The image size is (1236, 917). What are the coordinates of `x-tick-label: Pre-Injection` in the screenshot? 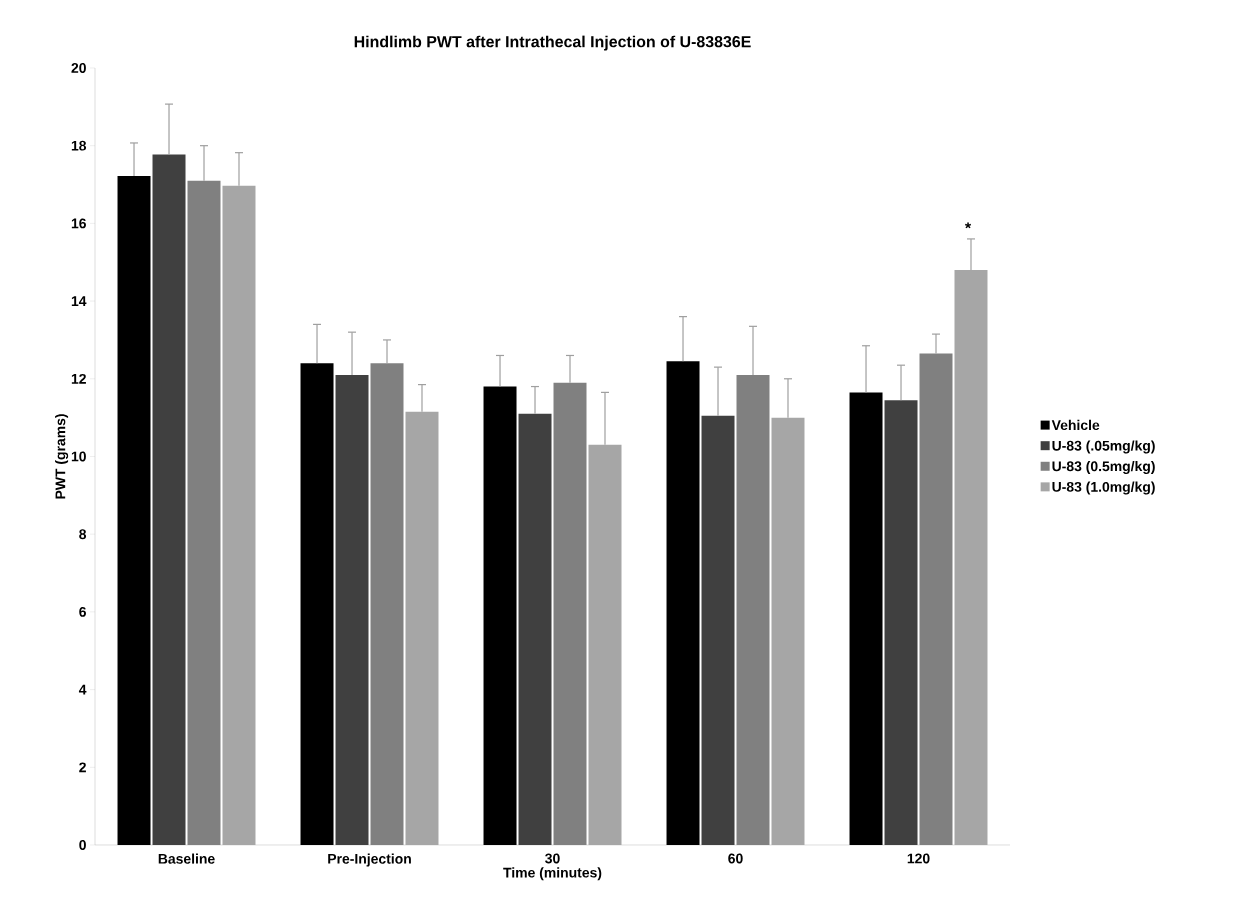 It's located at (369, 860).